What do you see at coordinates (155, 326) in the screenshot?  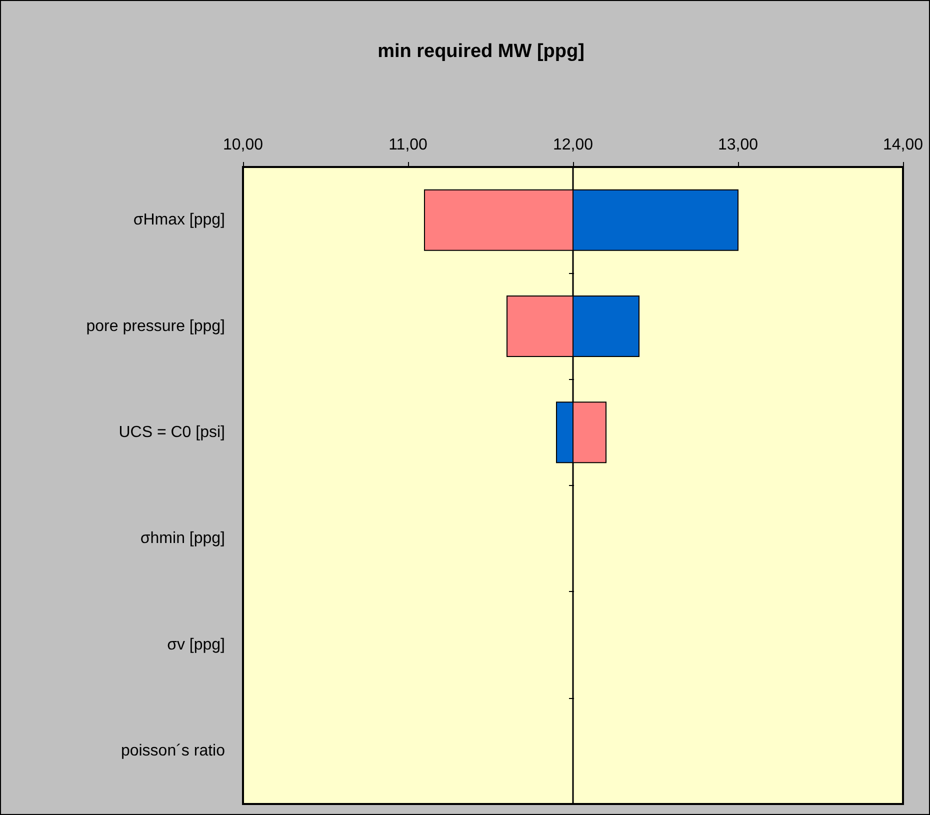 I see `y-tick-label: pore pressure [ppg]` at bounding box center [155, 326].